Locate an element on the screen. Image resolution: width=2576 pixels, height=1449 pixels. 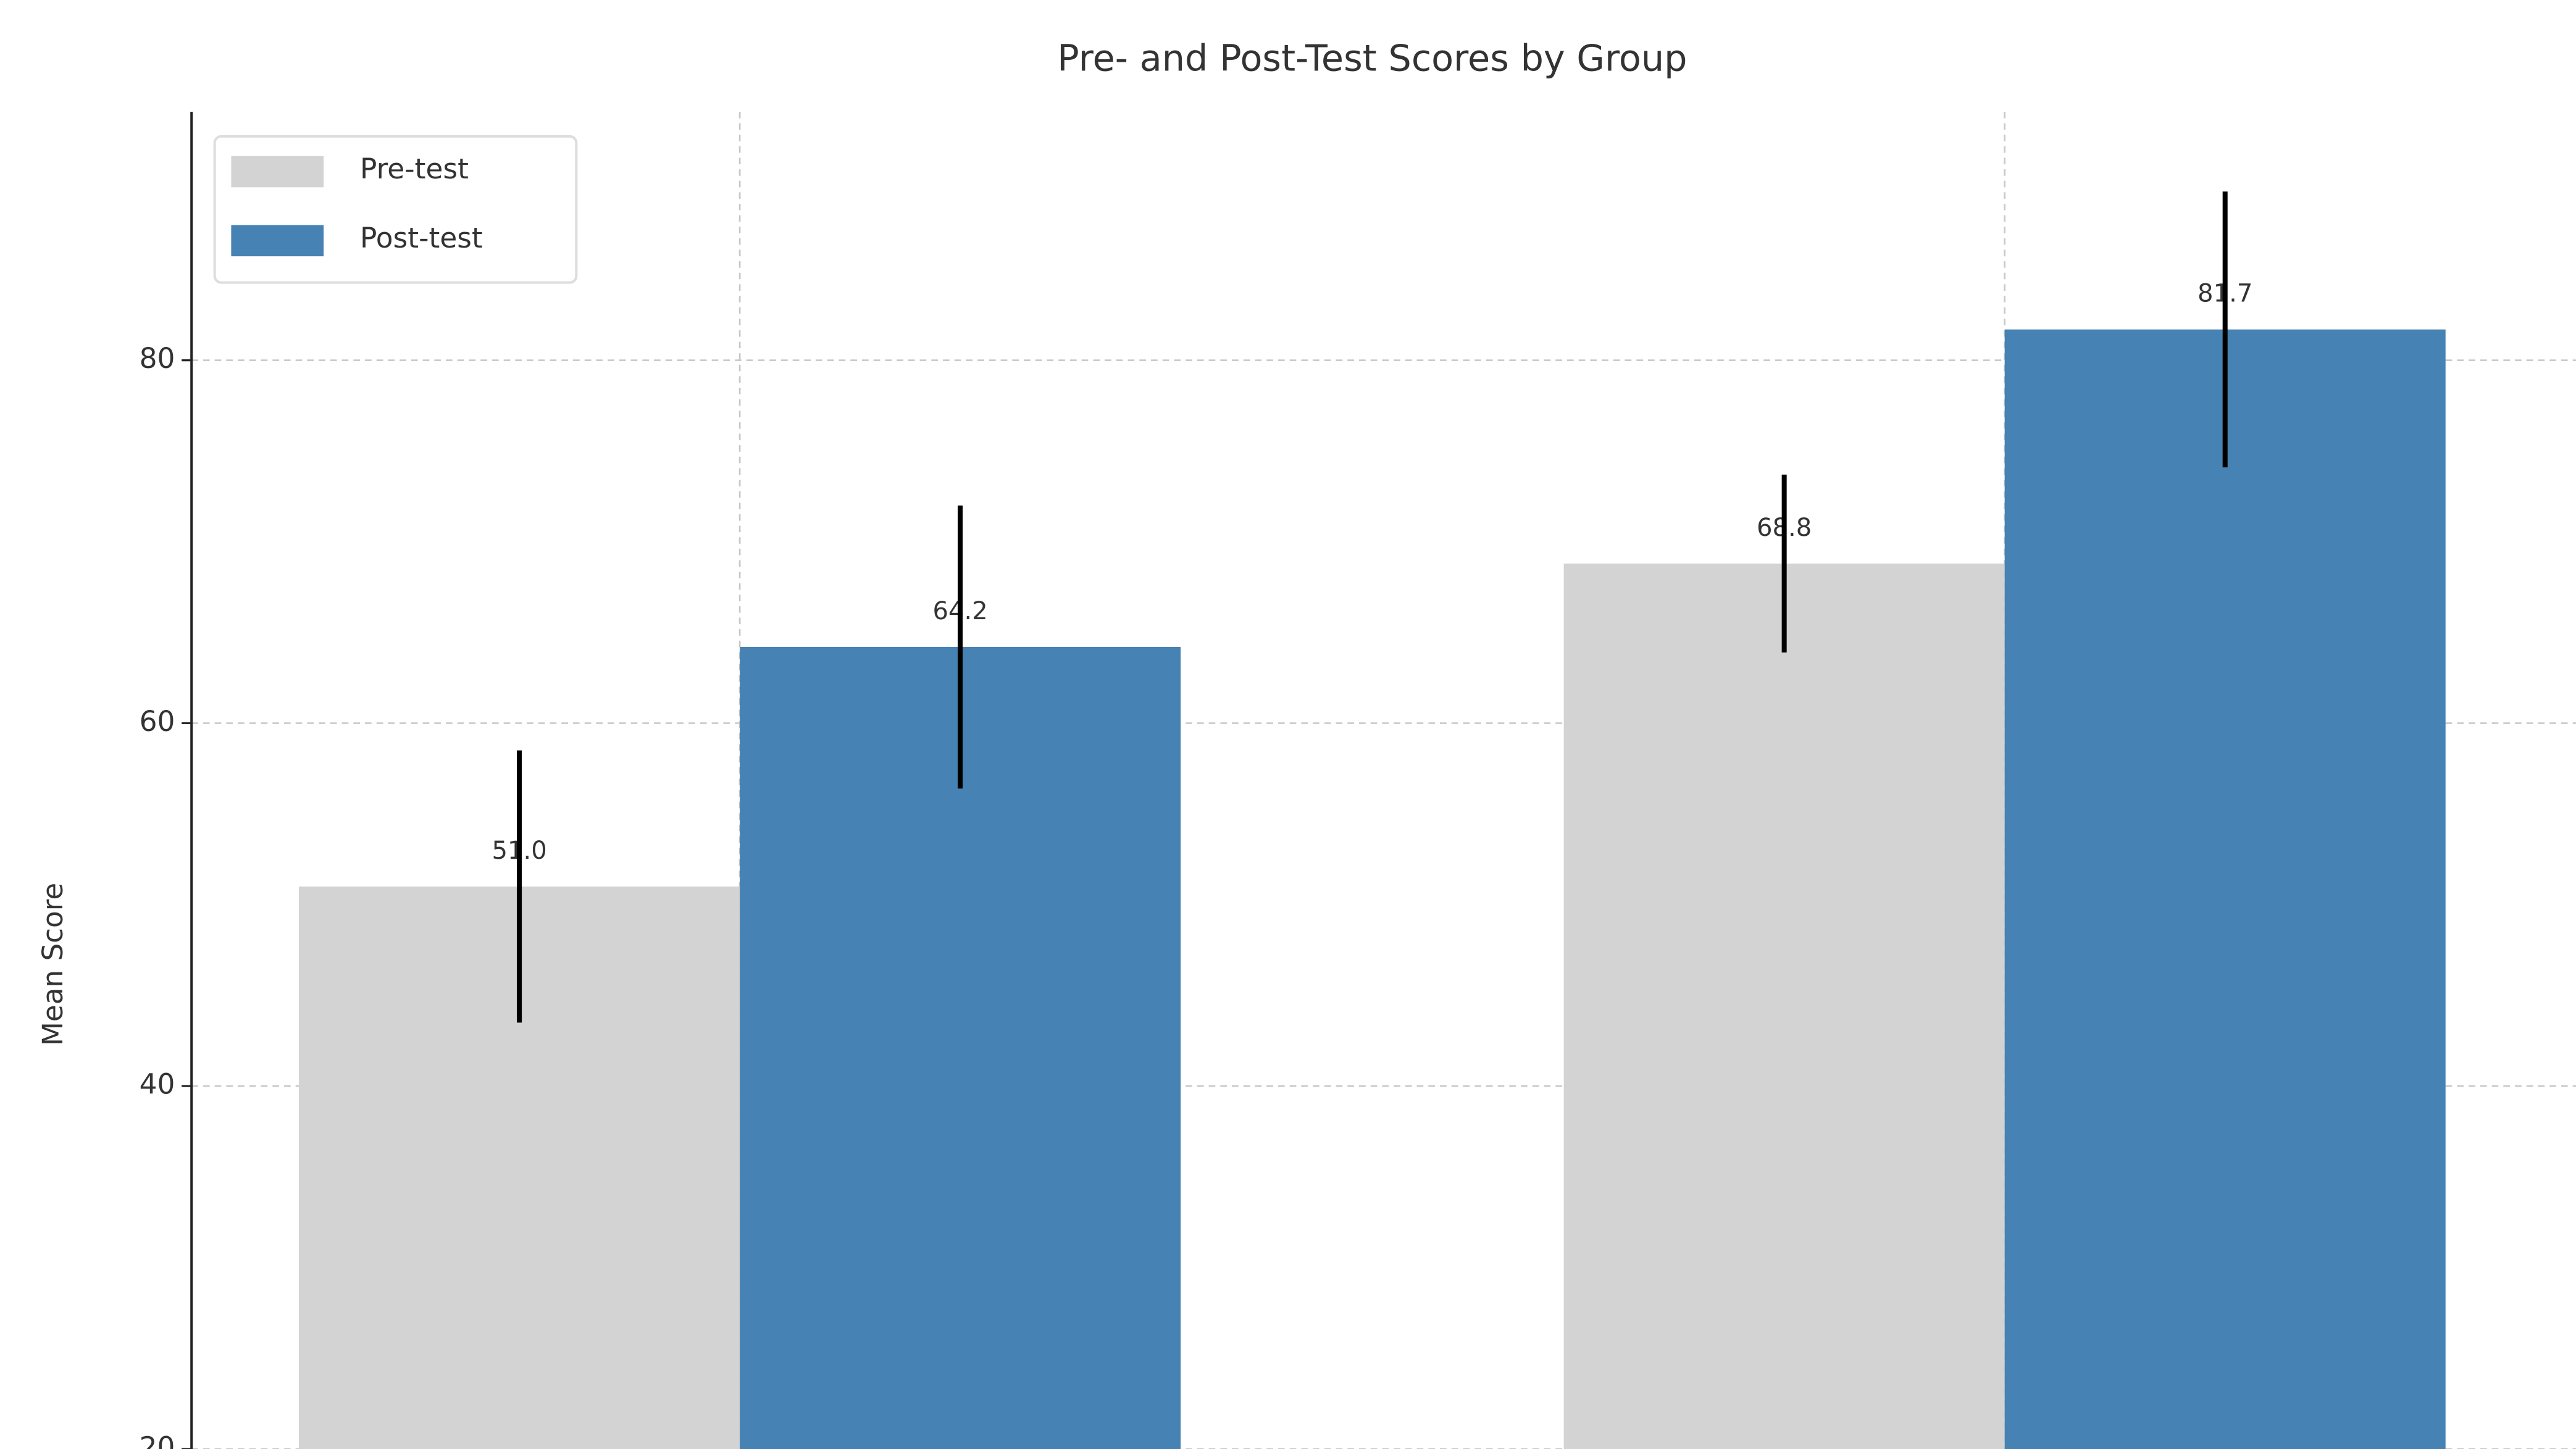
y-tick-label: 40 is located at coordinates (157, 1084).